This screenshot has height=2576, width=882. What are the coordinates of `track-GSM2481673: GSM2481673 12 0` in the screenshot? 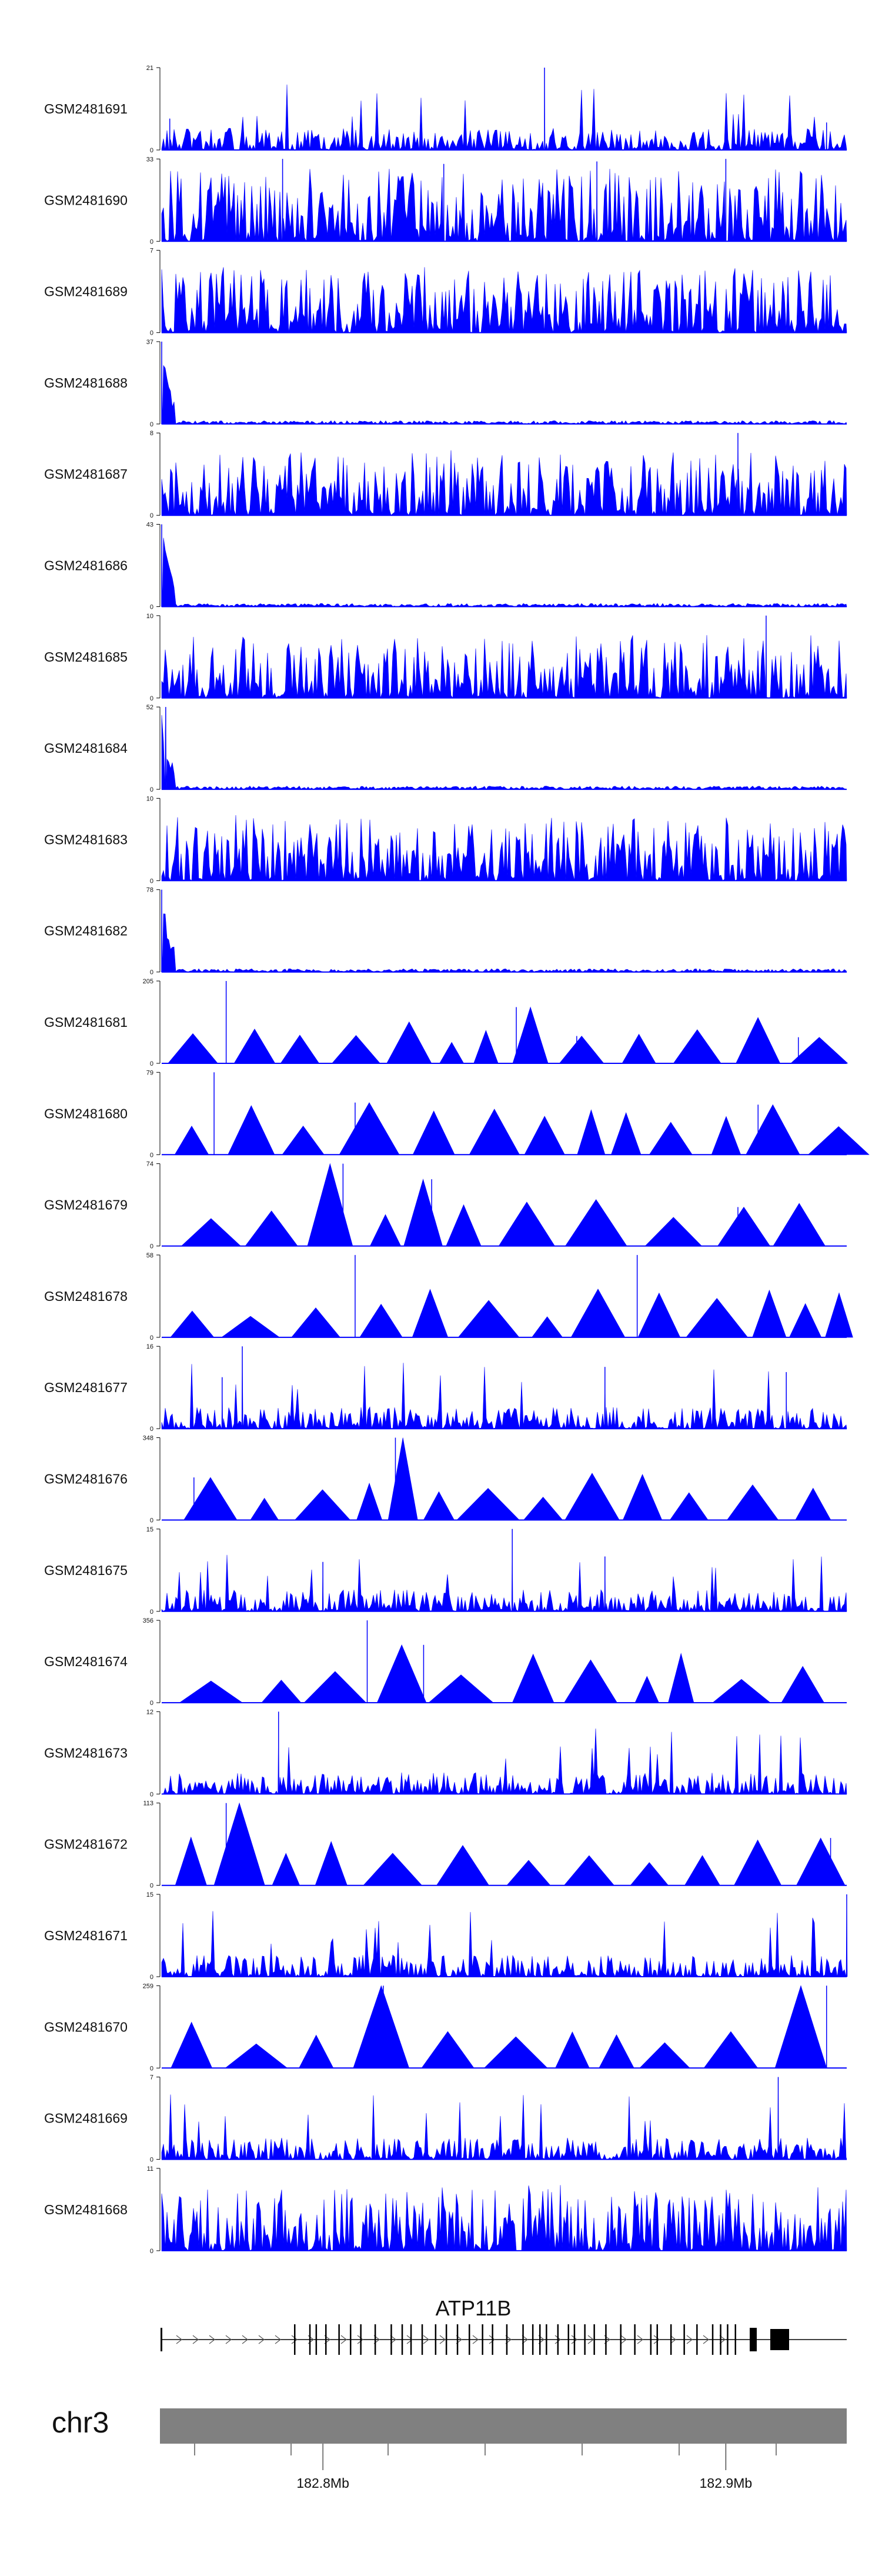 It's located at (445, 1753).